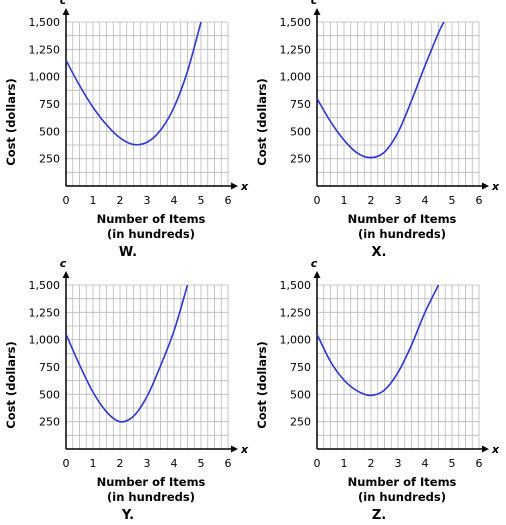 This screenshot has height=525, width=506. Describe the element at coordinates (128, 252) in the screenshot. I see `panel-label: W.` at that location.